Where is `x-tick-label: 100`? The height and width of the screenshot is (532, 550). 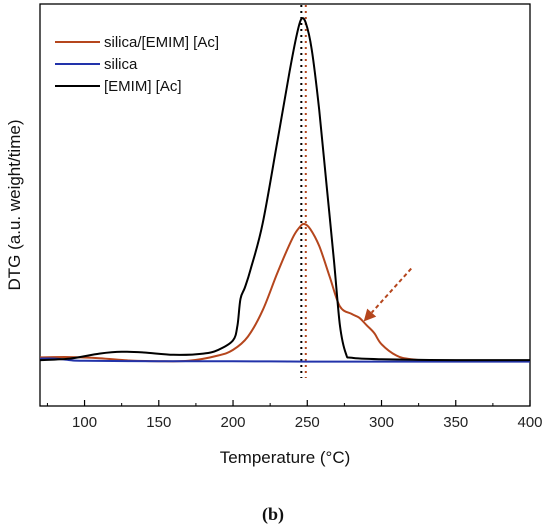
x-tick-label: 100 is located at coordinates (84, 422).